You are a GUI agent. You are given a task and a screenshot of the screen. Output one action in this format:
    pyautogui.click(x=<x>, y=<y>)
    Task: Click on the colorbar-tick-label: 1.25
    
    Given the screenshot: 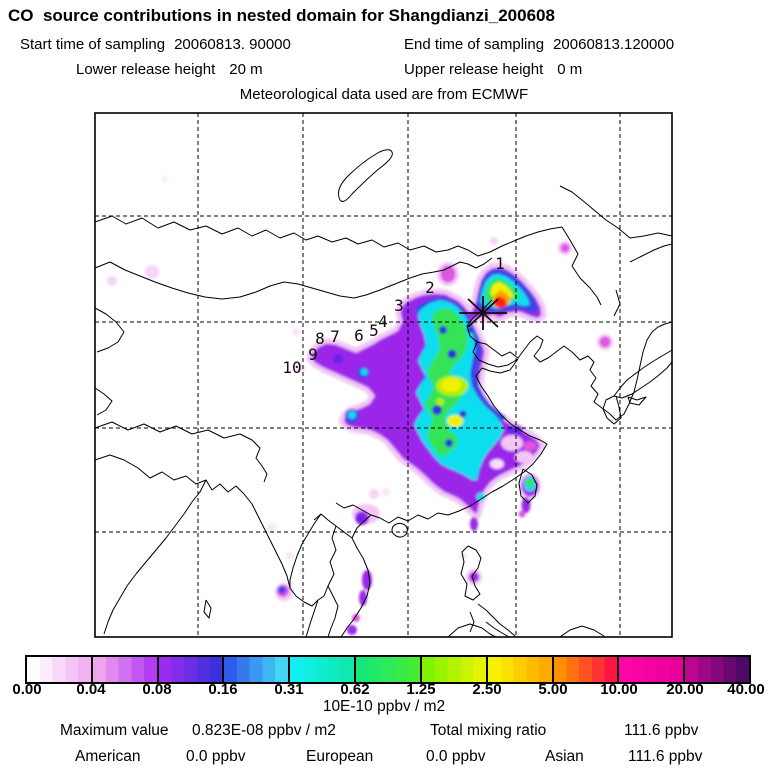 What is the action you would take?
    pyautogui.click(x=421, y=689)
    